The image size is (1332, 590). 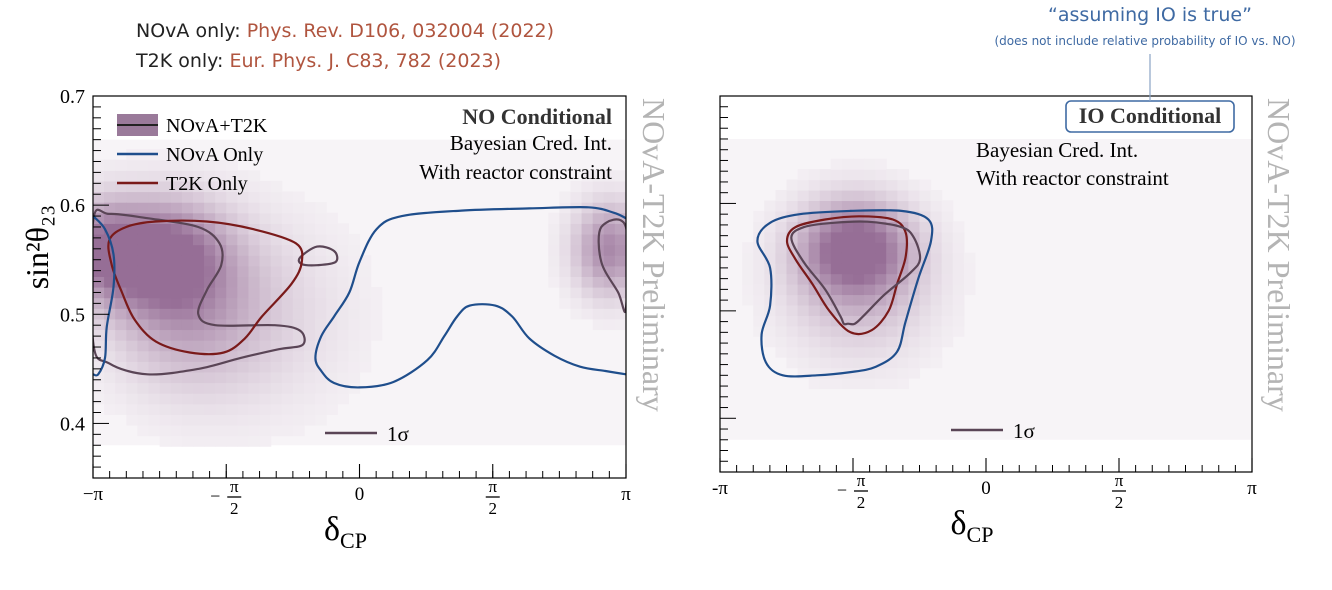 I want to click on sigma-key-label: 1σ, so click(x=1024, y=431).